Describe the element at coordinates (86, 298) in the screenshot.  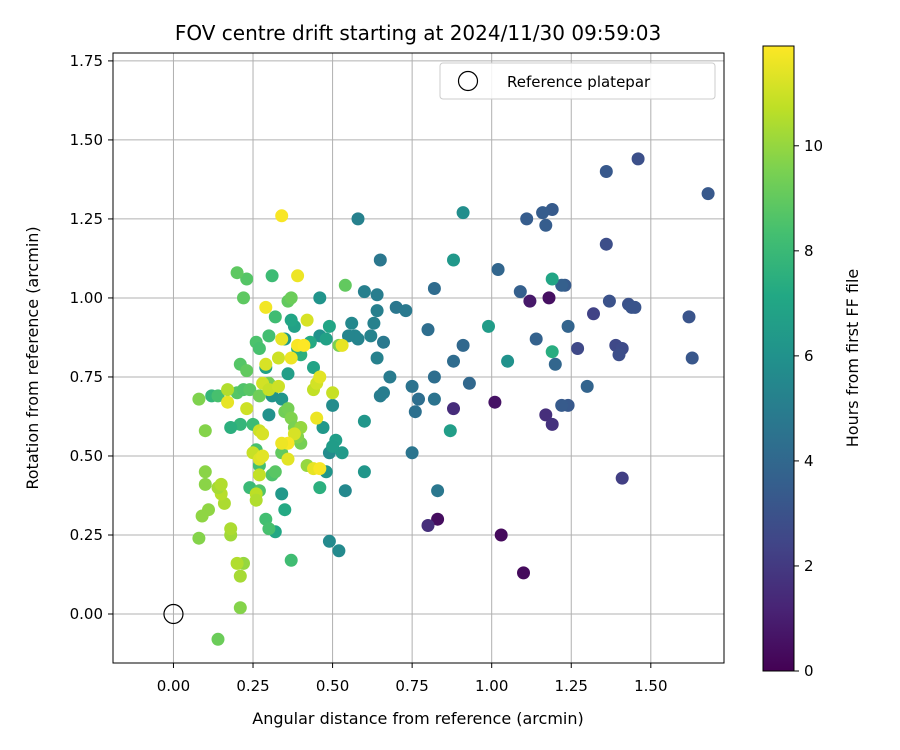
I see `y-tick-label: 1.00` at that location.